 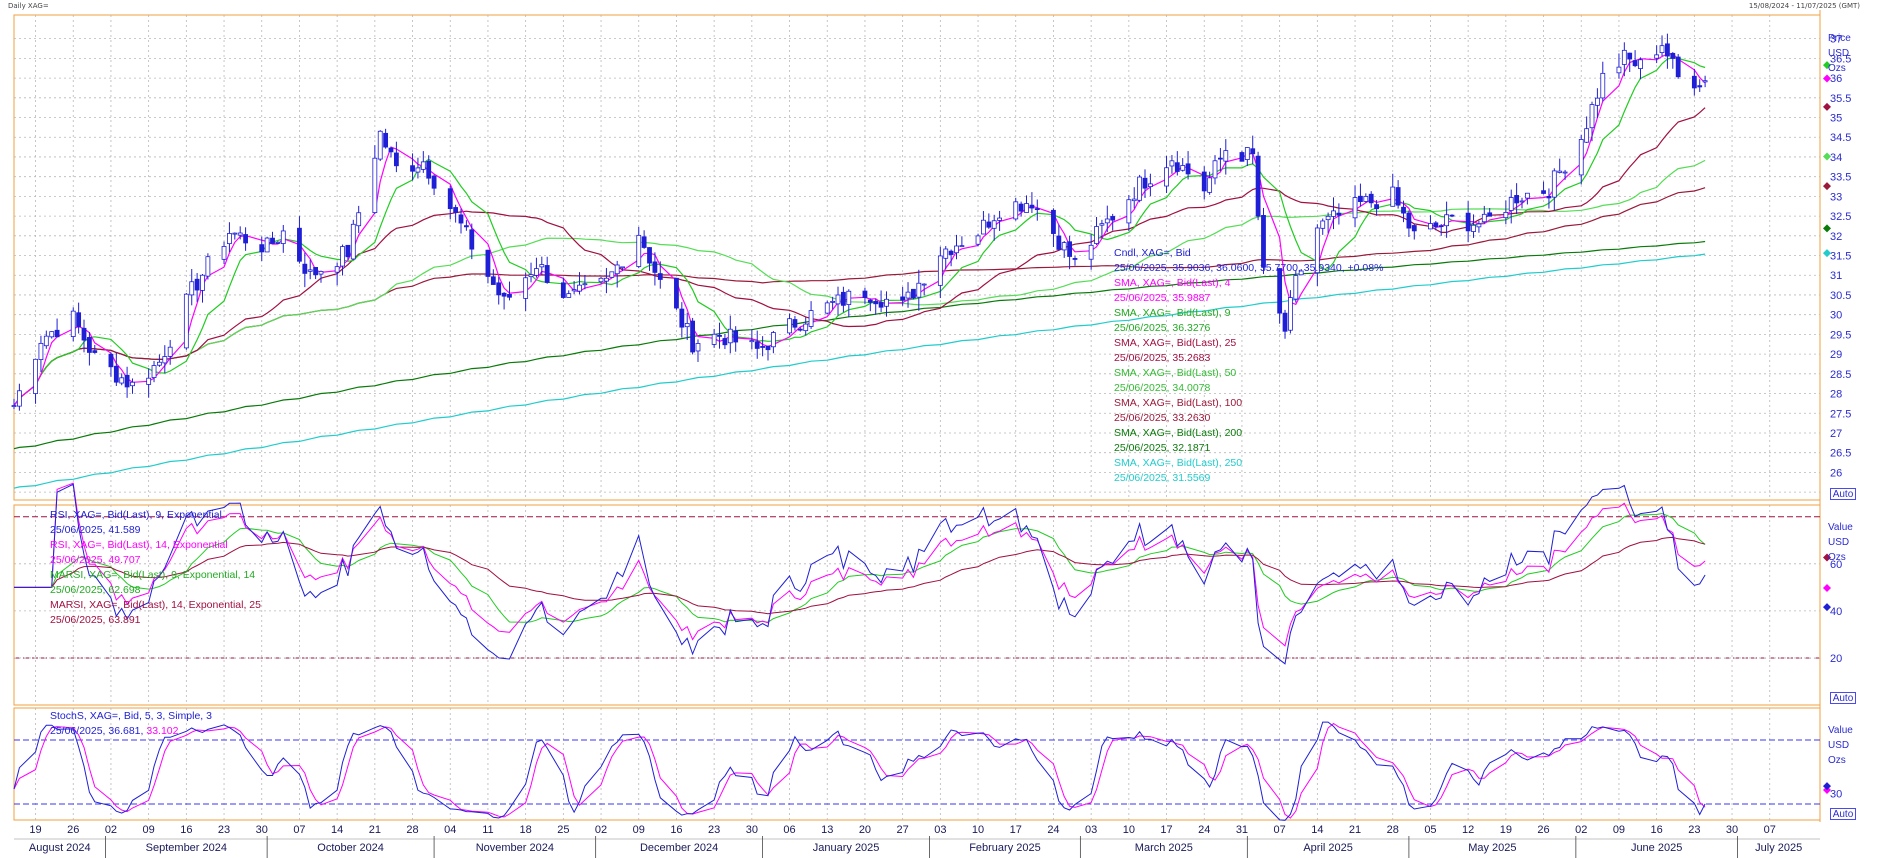 I want to click on marsi14-line, so click(x=860, y=575).